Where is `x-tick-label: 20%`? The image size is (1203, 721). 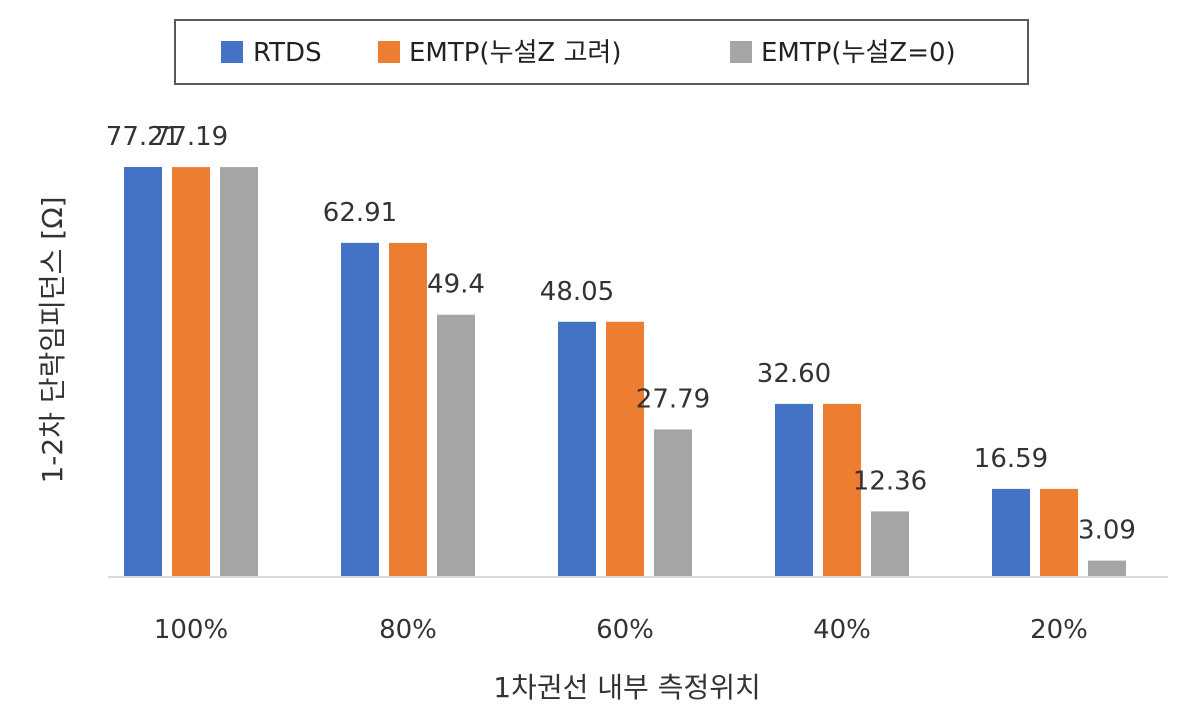 x-tick-label: 20% is located at coordinates (1059, 630).